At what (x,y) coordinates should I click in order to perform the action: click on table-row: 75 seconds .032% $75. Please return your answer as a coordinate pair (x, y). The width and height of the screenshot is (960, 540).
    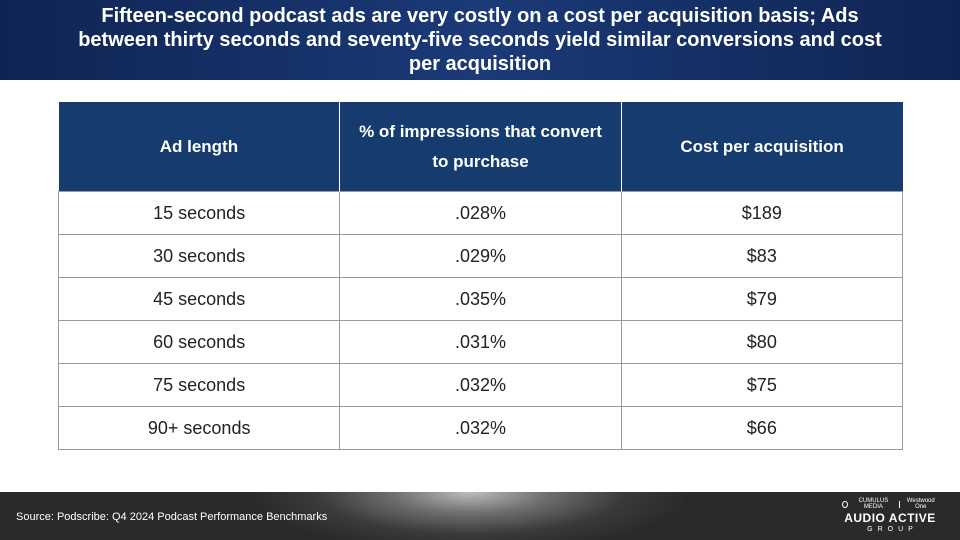
    Looking at the image, I should click on (480, 385).